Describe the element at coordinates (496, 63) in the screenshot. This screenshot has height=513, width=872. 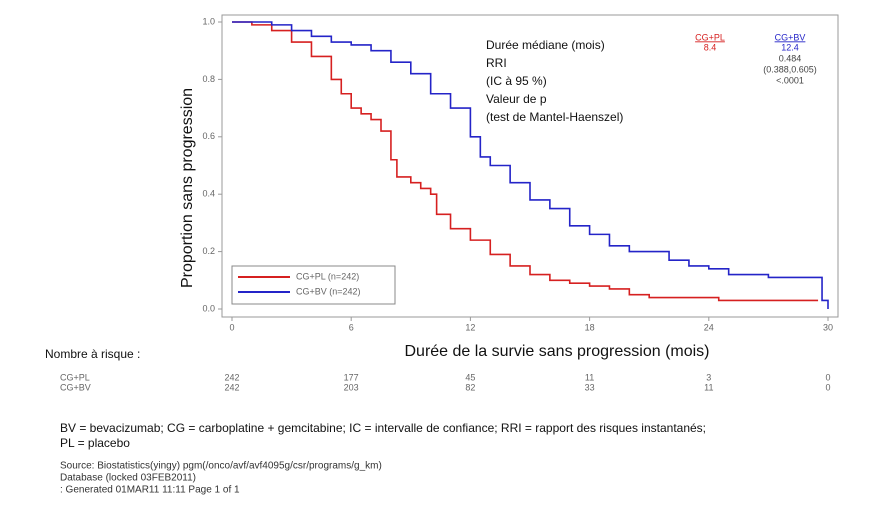
I see `annotation: RRI` at that location.